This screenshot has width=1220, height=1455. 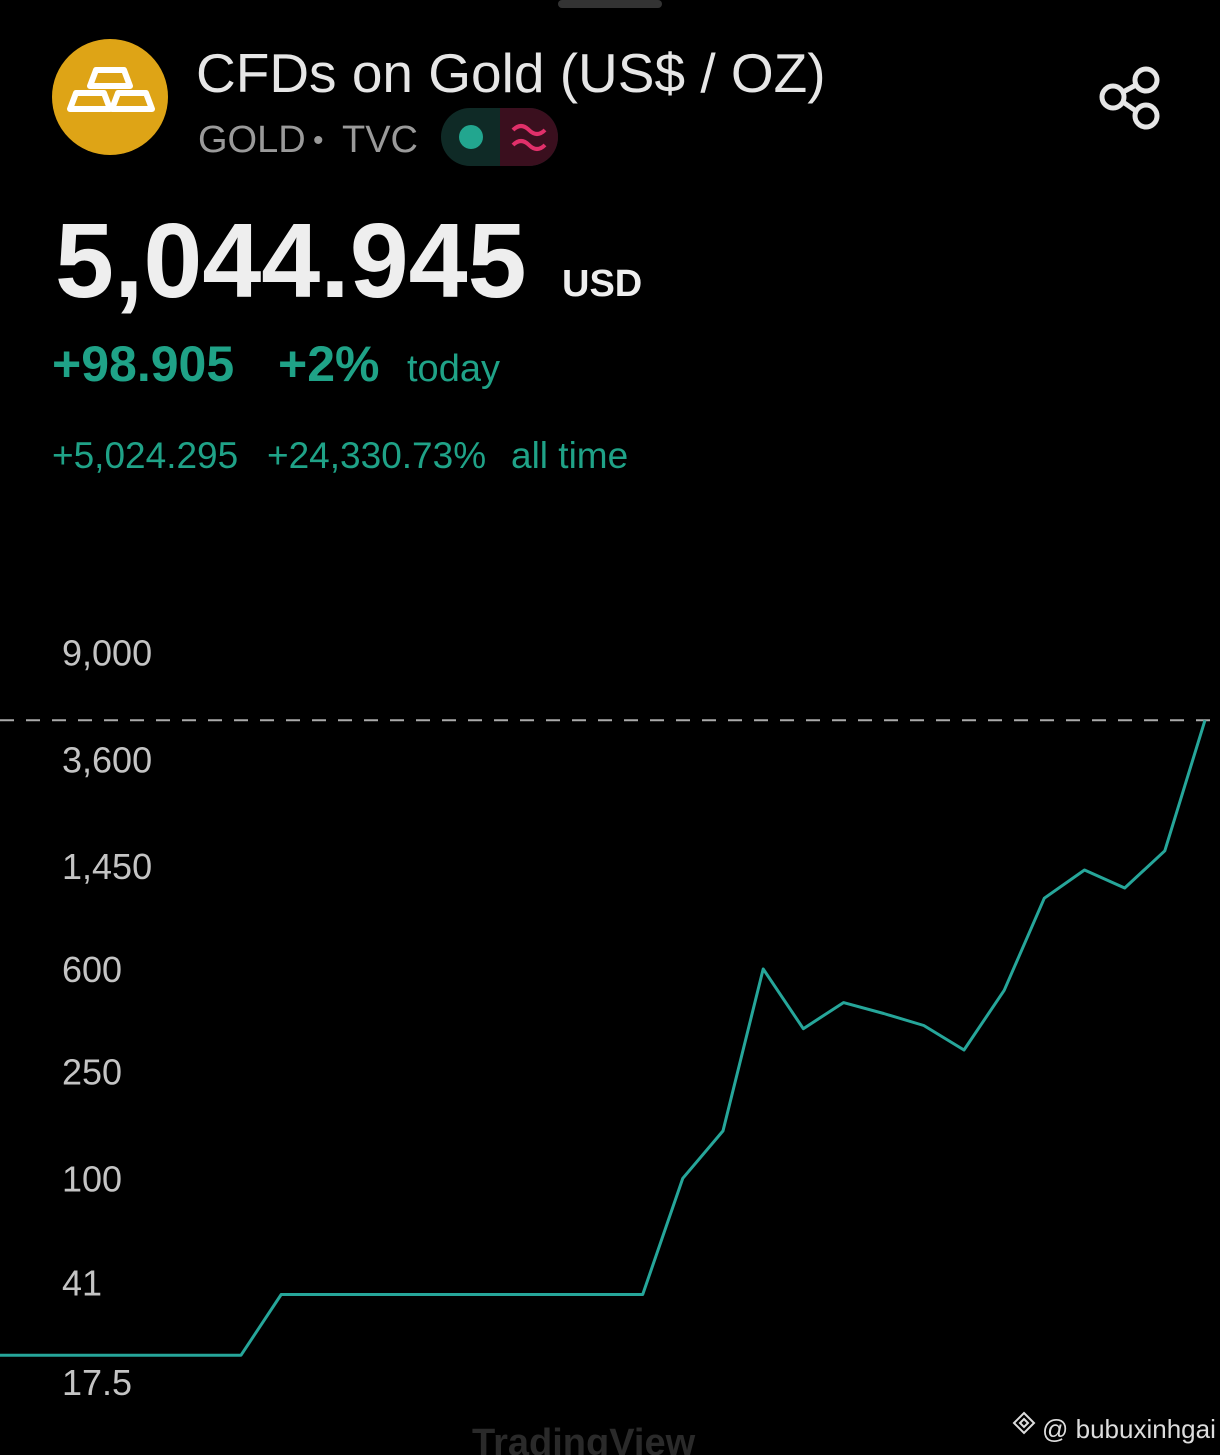 I want to click on watermark: TradingView, so click(x=584, y=1438).